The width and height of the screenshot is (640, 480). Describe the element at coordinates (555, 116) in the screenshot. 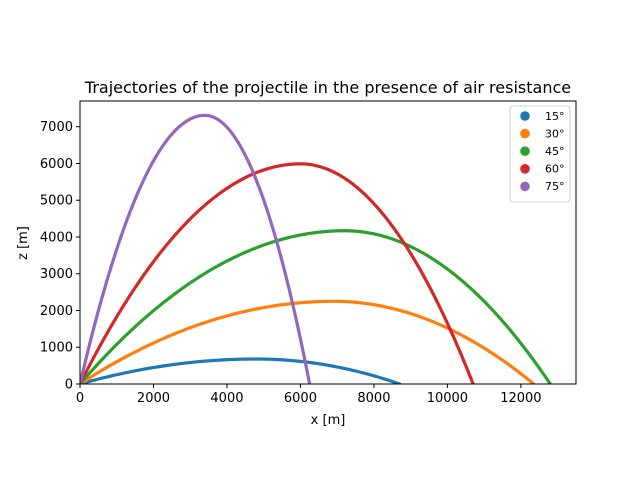

I see `legend-label-0: 15°` at that location.